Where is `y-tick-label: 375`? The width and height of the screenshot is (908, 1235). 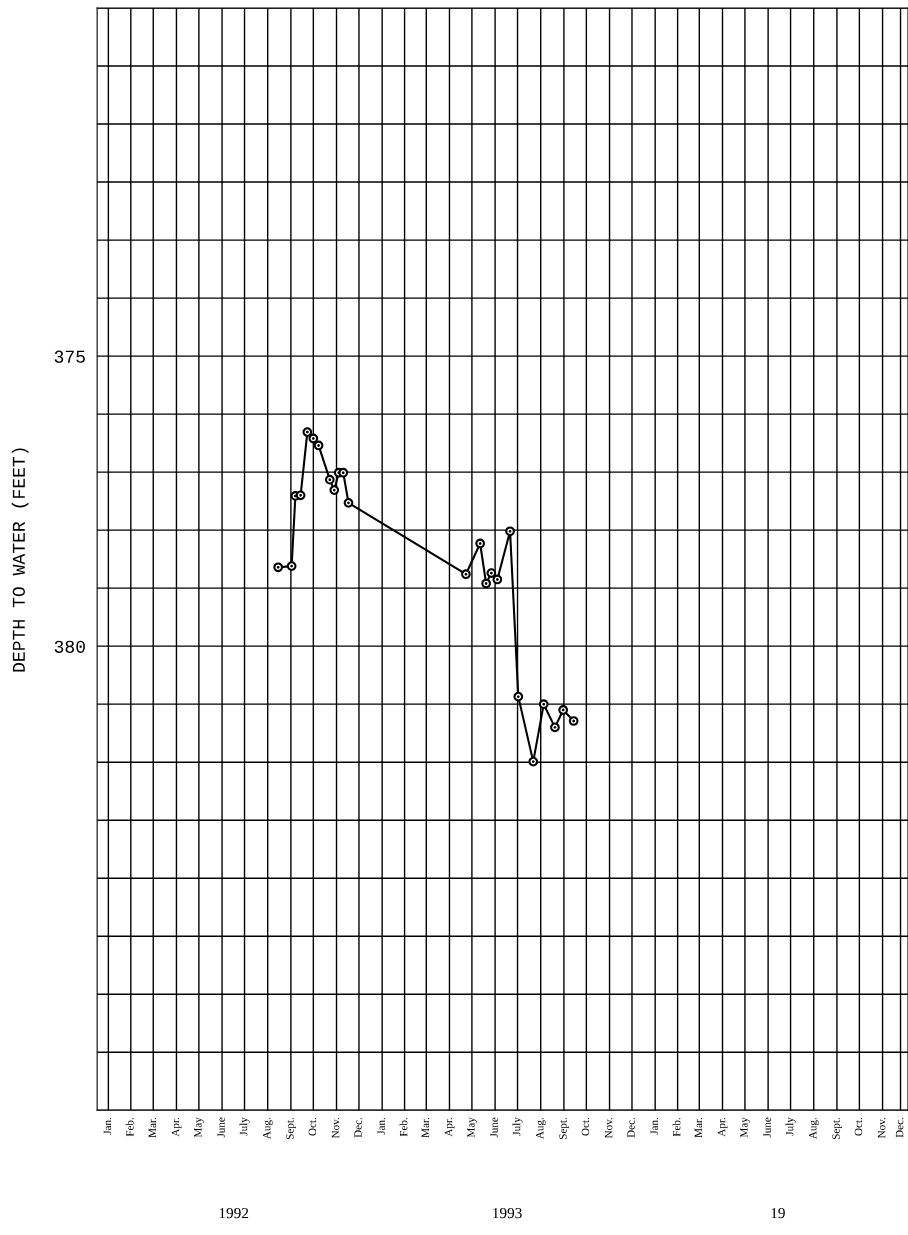 y-tick-label: 375 is located at coordinates (69, 356).